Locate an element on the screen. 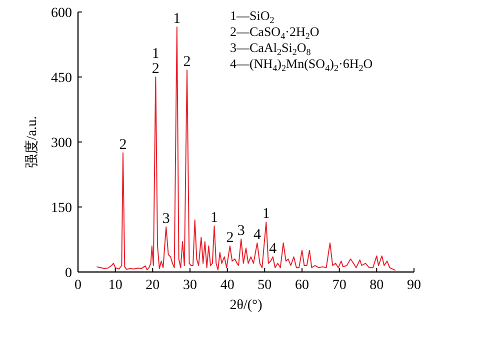 The width and height of the screenshot is (477, 347). x-tick-label: 40 is located at coordinates (227, 285).